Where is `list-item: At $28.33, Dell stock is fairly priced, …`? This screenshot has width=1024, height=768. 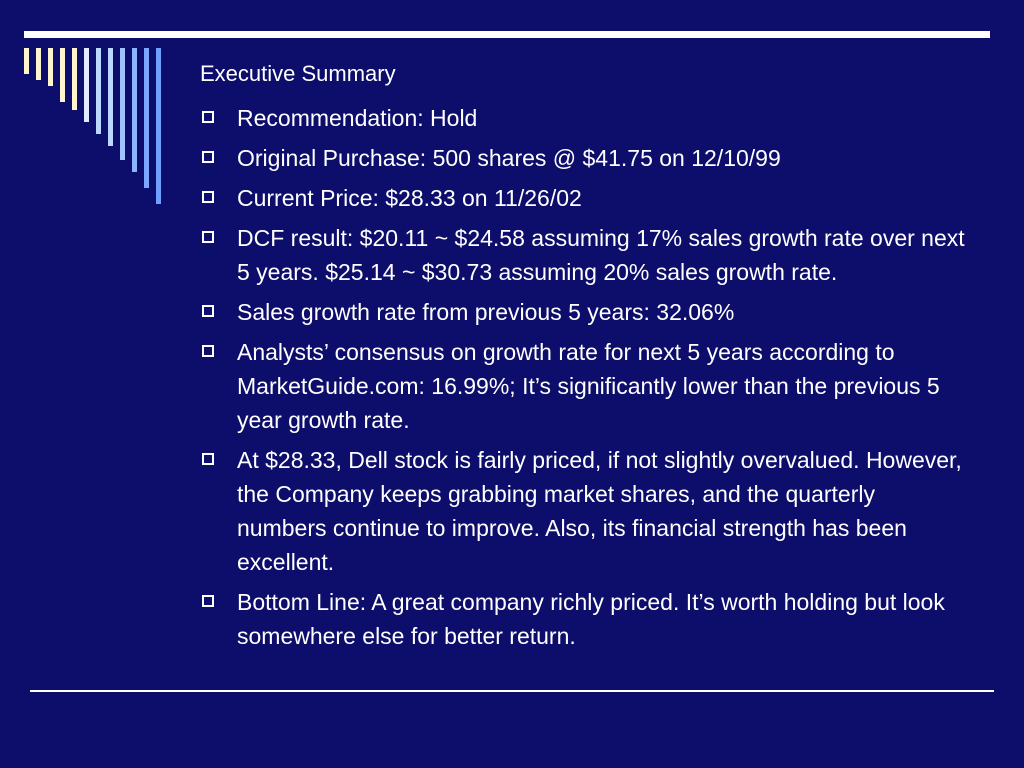 list-item: At $28.33, Dell stock is fairly priced, … is located at coordinates (585, 511).